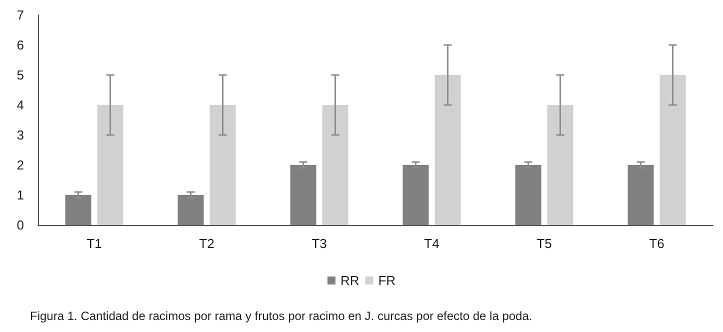  Describe the element at coordinates (319, 243) in the screenshot. I see `x-tick-label: T3` at that location.